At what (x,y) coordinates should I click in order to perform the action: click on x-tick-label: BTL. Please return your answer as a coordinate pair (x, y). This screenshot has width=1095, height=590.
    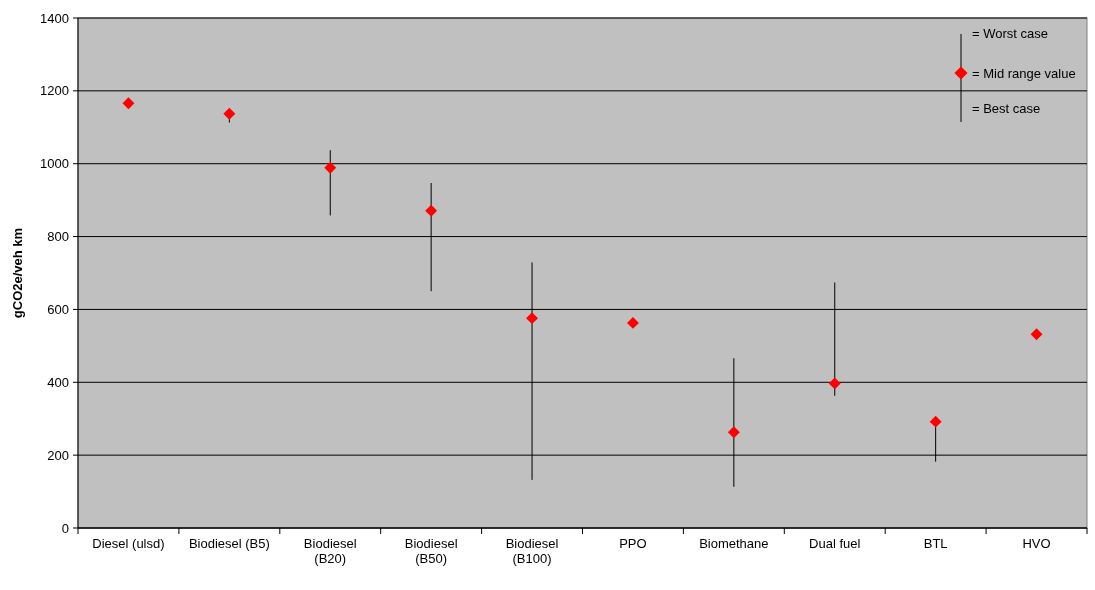
    Looking at the image, I should click on (935, 543).